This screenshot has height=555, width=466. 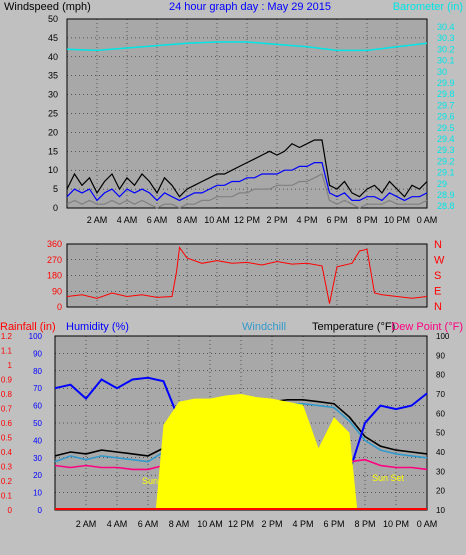 What do you see at coordinates (446, 94) in the screenshot?
I see `panel1-ytick-right-label: 29.8` at bounding box center [446, 94].